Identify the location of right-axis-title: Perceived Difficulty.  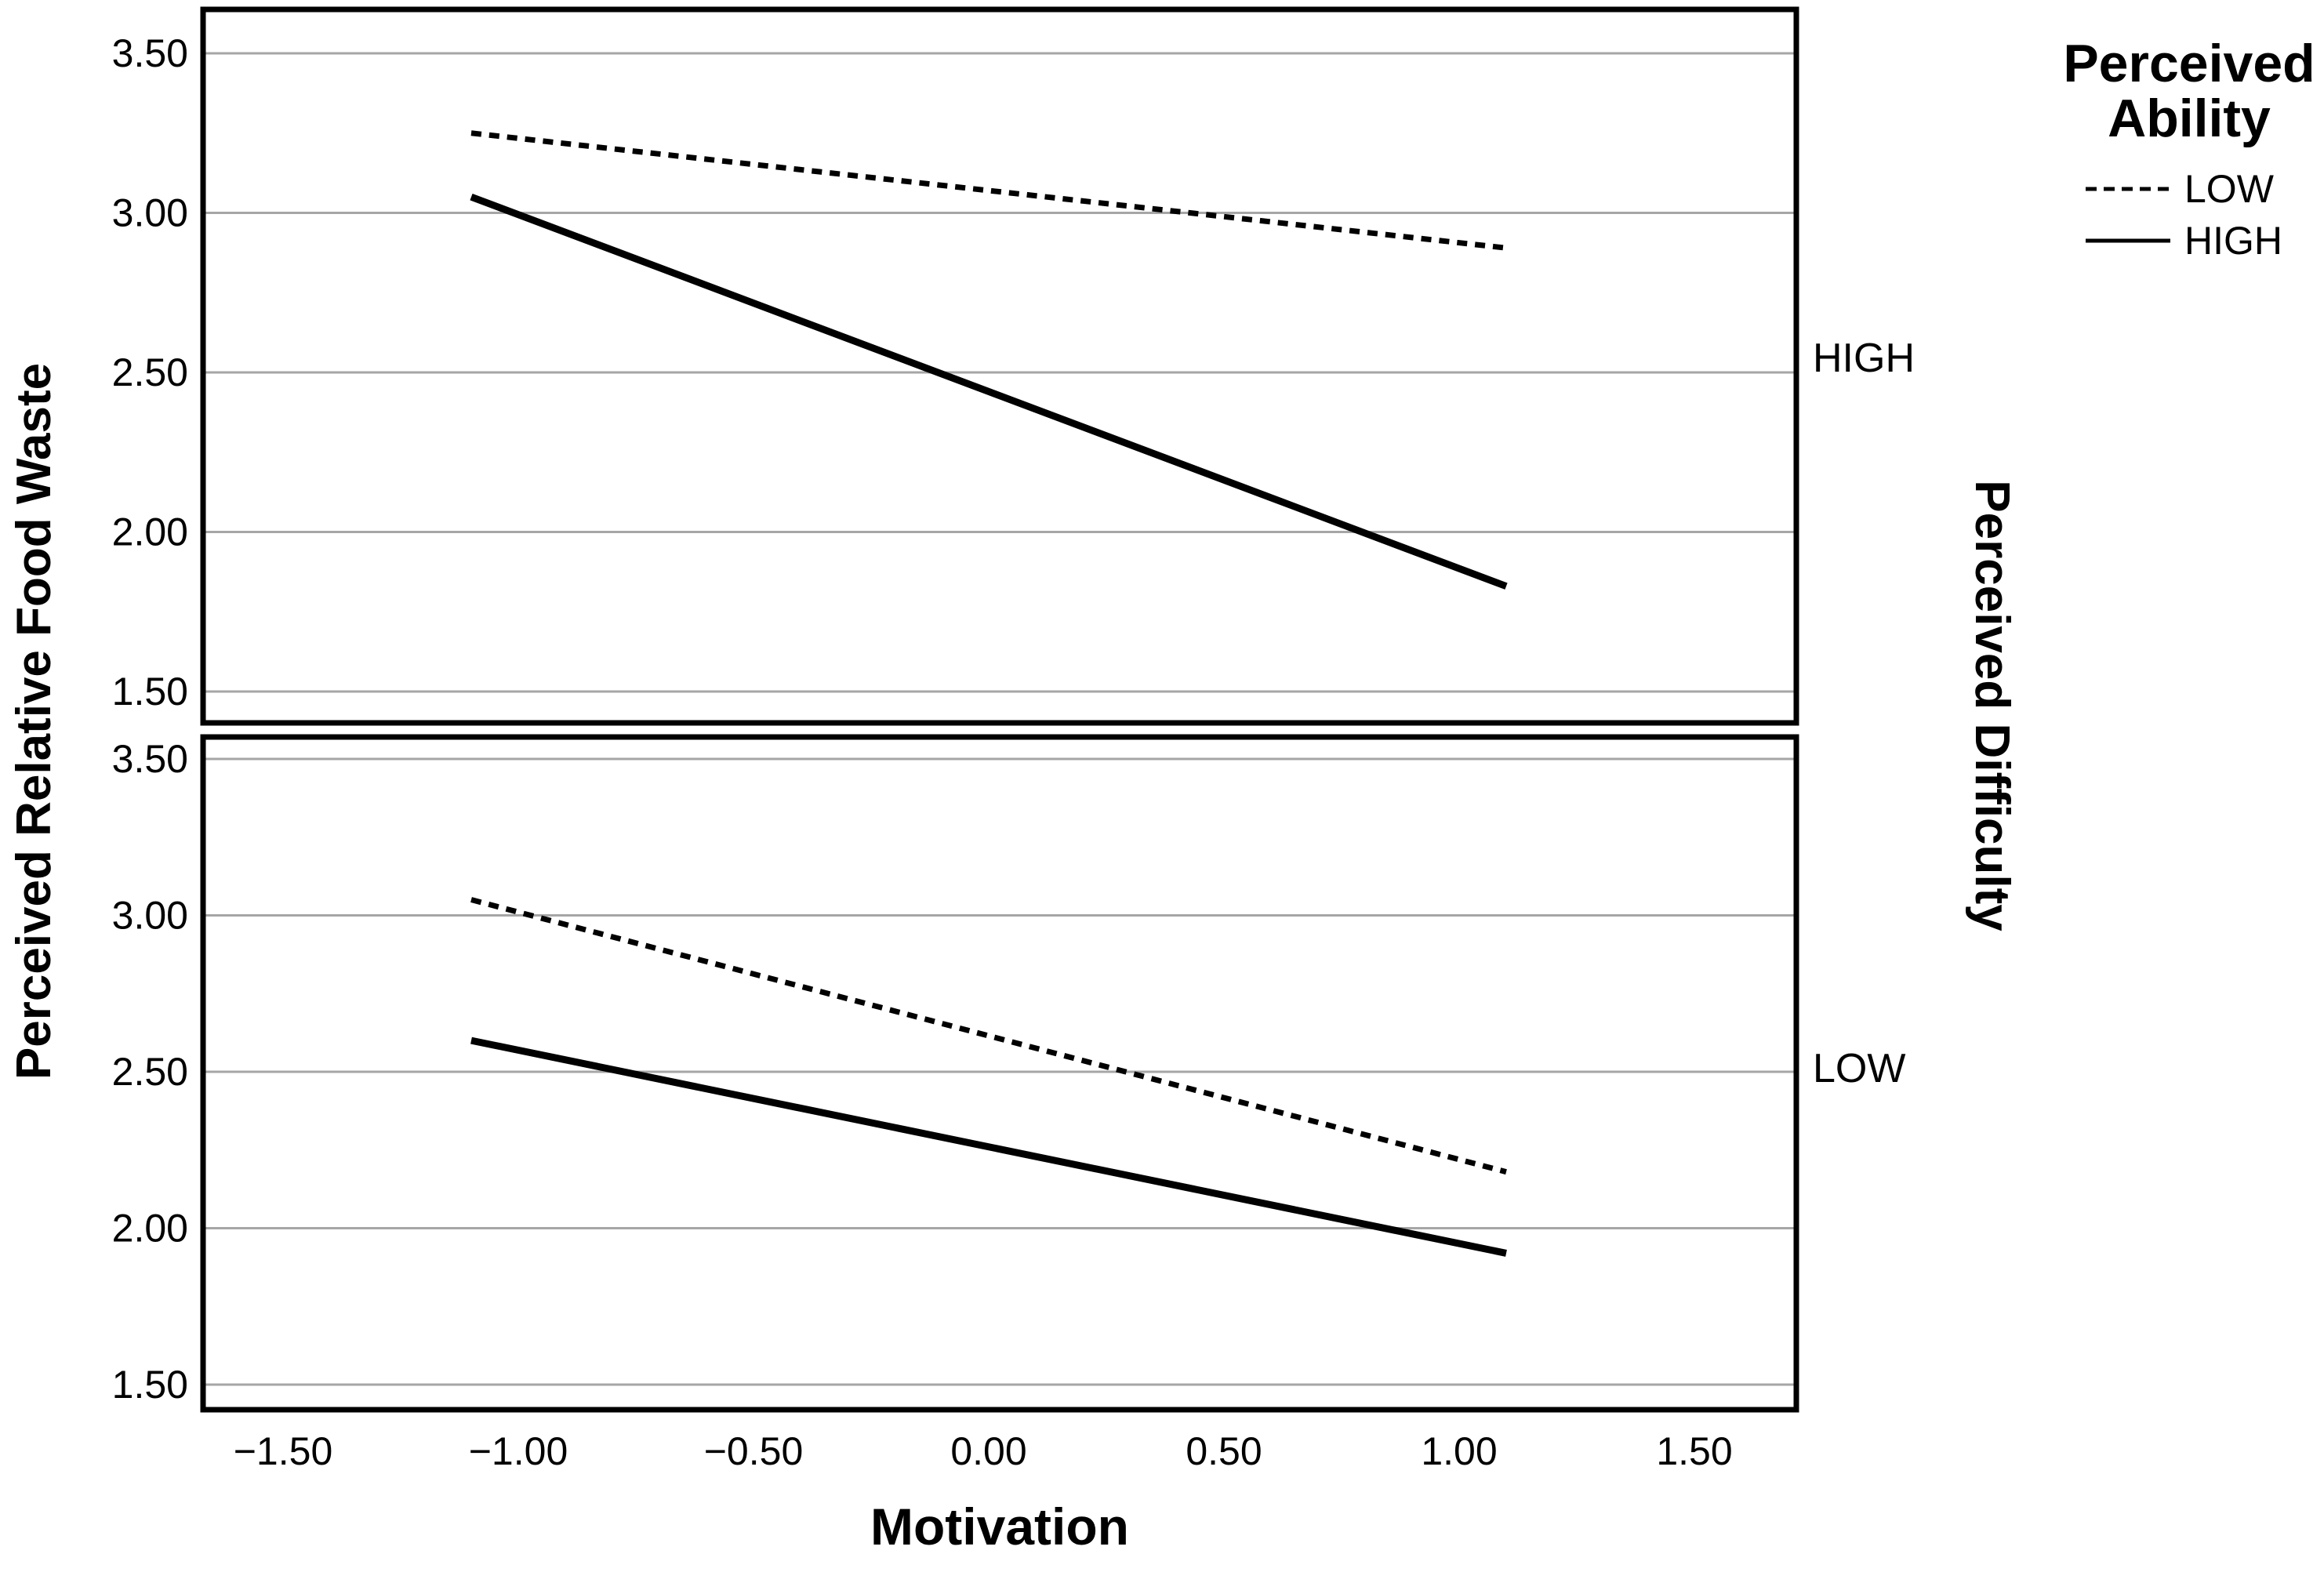
(1992, 705).